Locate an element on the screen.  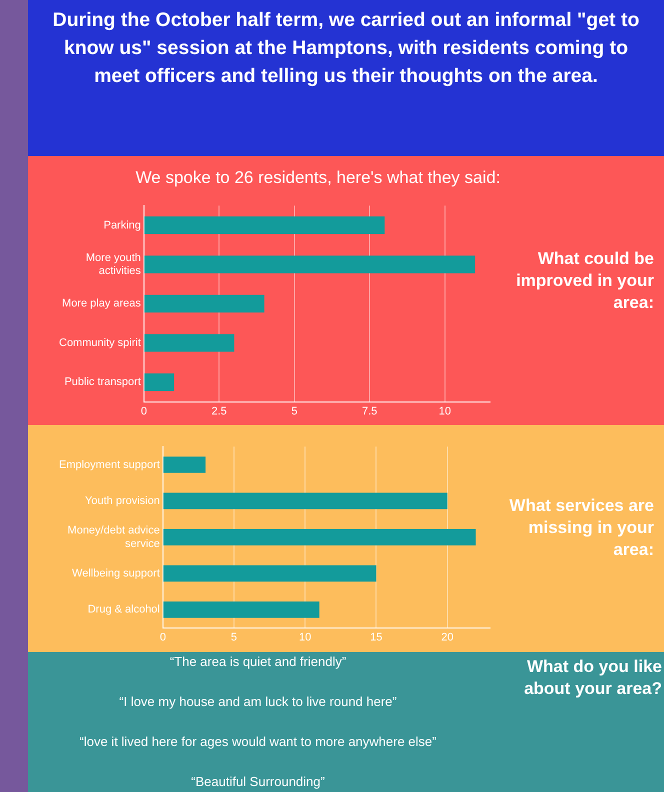
y-tick-label: More youth activities is located at coordinates (114, 265).